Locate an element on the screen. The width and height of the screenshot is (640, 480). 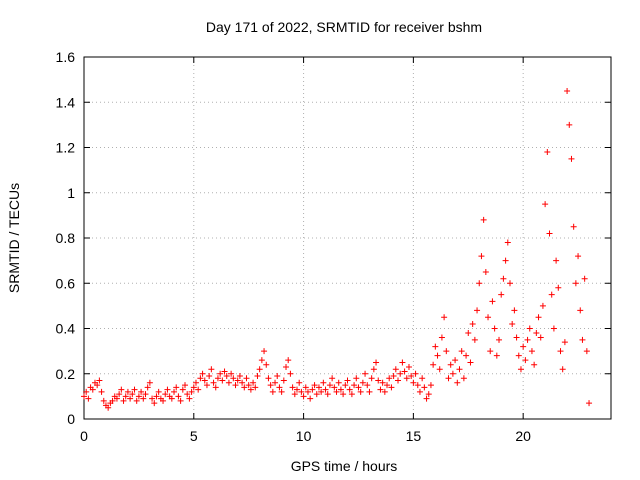
y-tick-label: 0.2 is located at coordinates (66, 374).